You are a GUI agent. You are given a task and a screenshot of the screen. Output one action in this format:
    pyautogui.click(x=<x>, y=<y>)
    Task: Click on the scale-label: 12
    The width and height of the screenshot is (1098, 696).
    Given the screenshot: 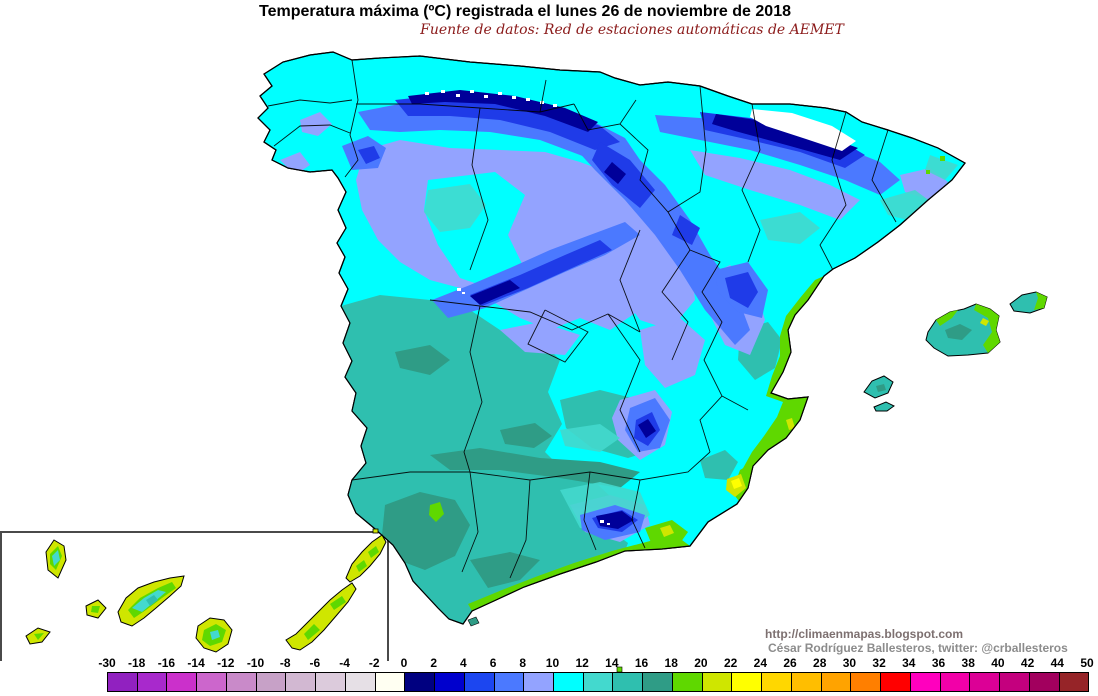 What is the action you would take?
    pyautogui.click(x=582, y=663)
    